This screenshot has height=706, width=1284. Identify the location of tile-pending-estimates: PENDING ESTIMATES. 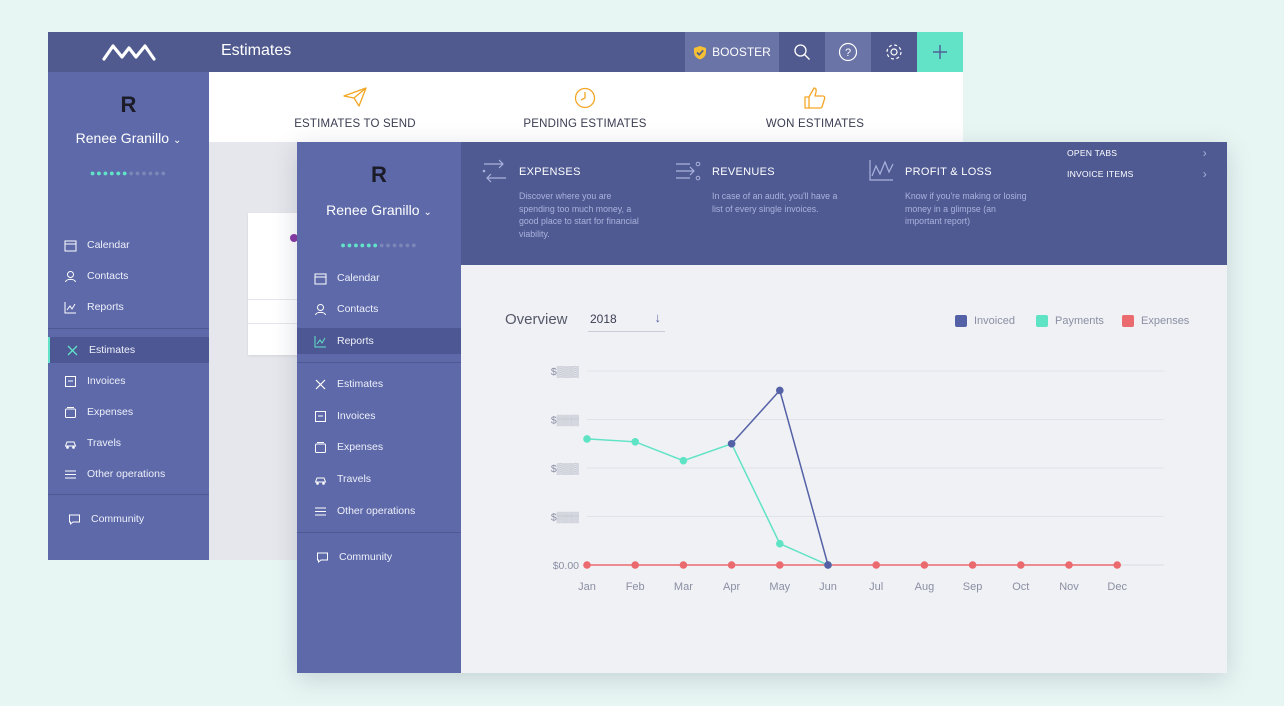
(585, 107).